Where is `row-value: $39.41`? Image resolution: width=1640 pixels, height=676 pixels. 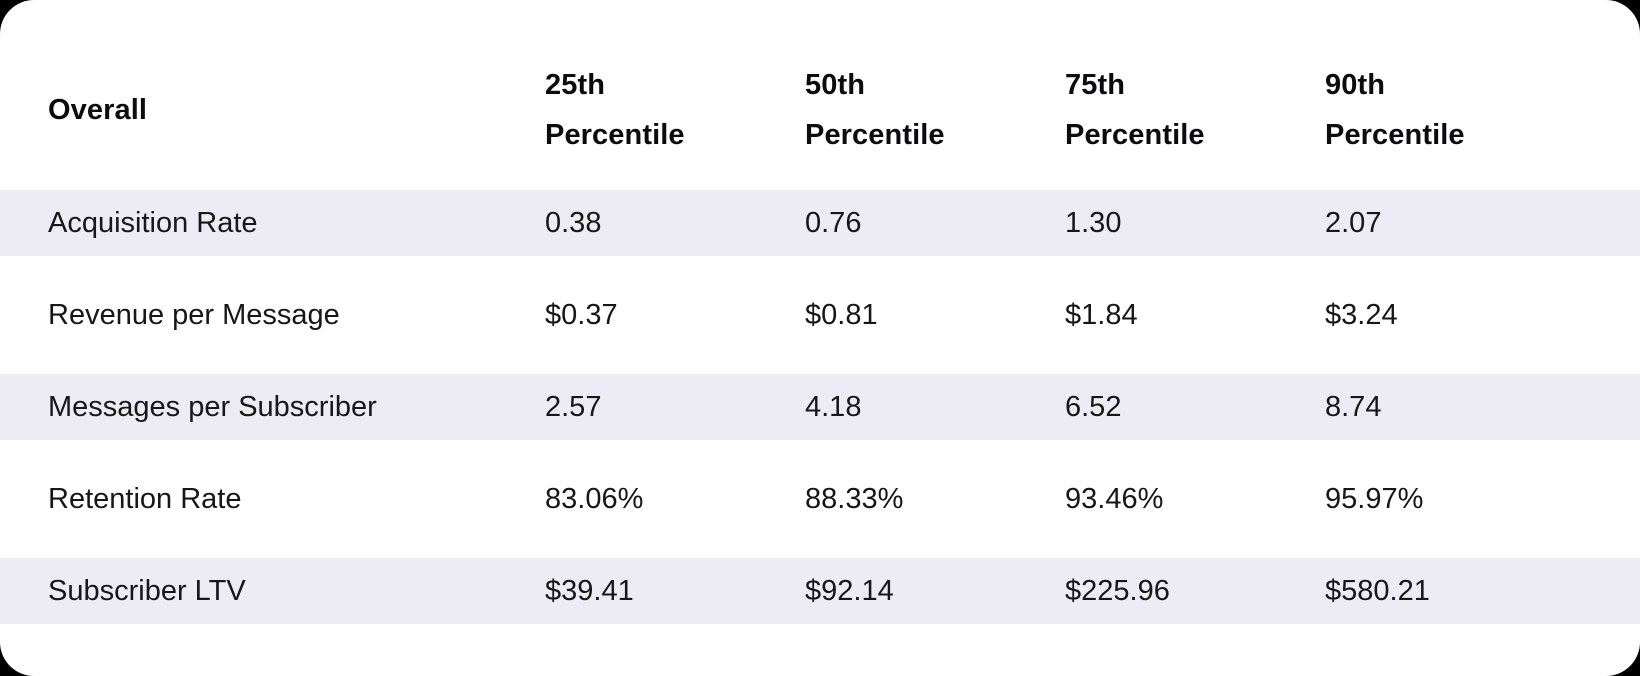 row-value: $39.41 is located at coordinates (589, 591).